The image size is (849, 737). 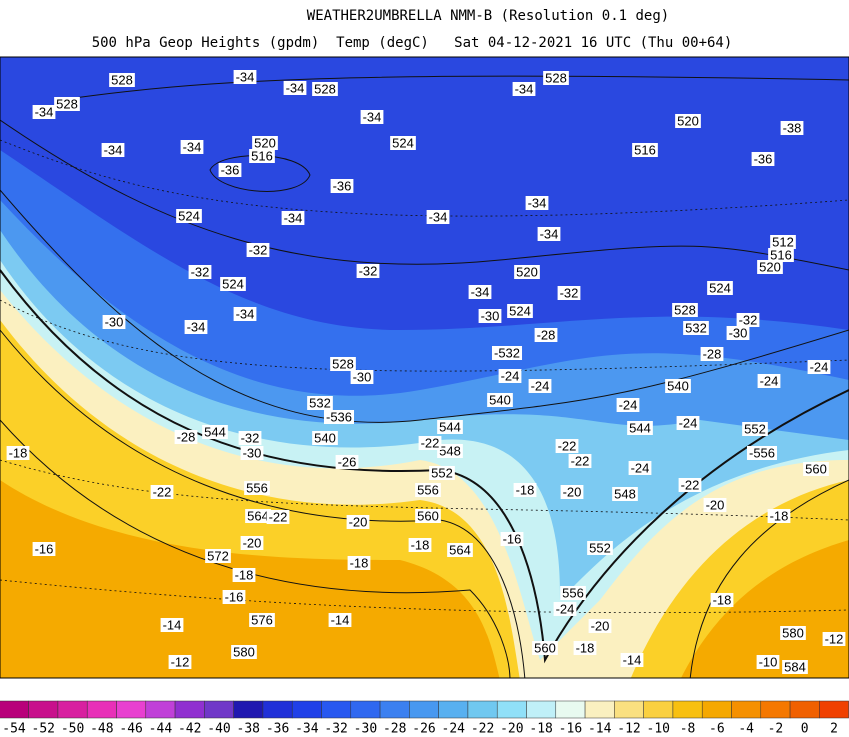 I want to click on colorbar-label: -10, so click(x=658, y=729).